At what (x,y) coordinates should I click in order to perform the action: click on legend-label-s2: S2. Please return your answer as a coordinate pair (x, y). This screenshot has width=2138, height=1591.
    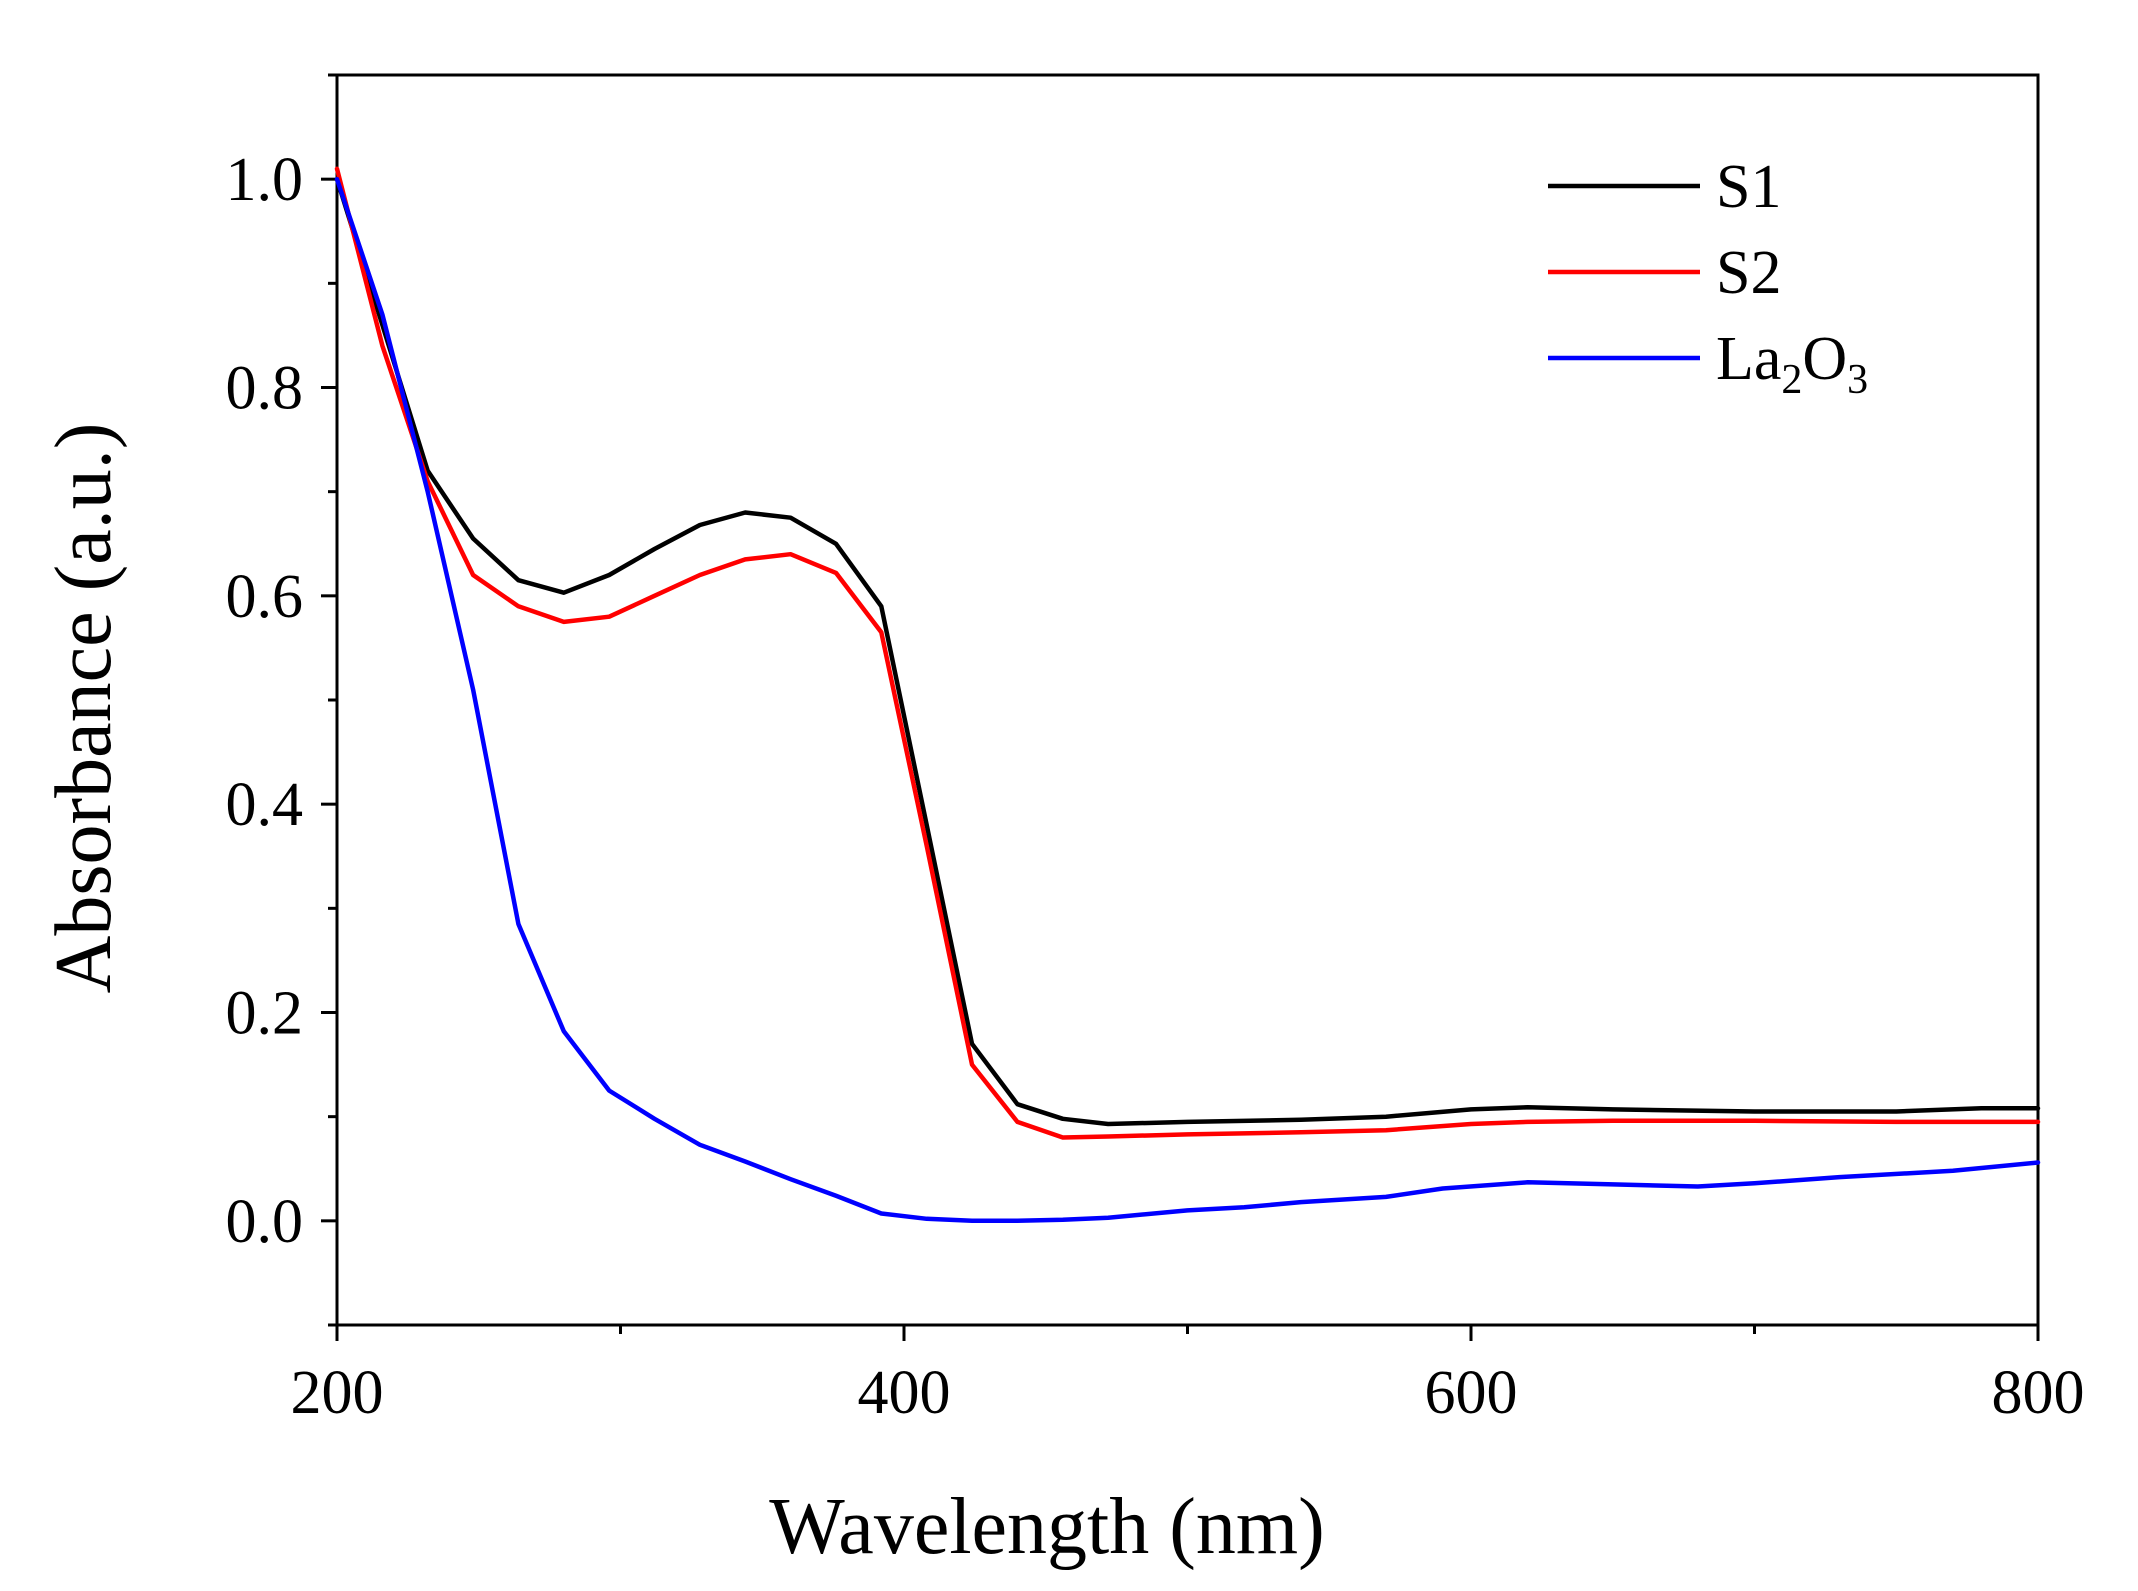
    Looking at the image, I should click on (1748, 273).